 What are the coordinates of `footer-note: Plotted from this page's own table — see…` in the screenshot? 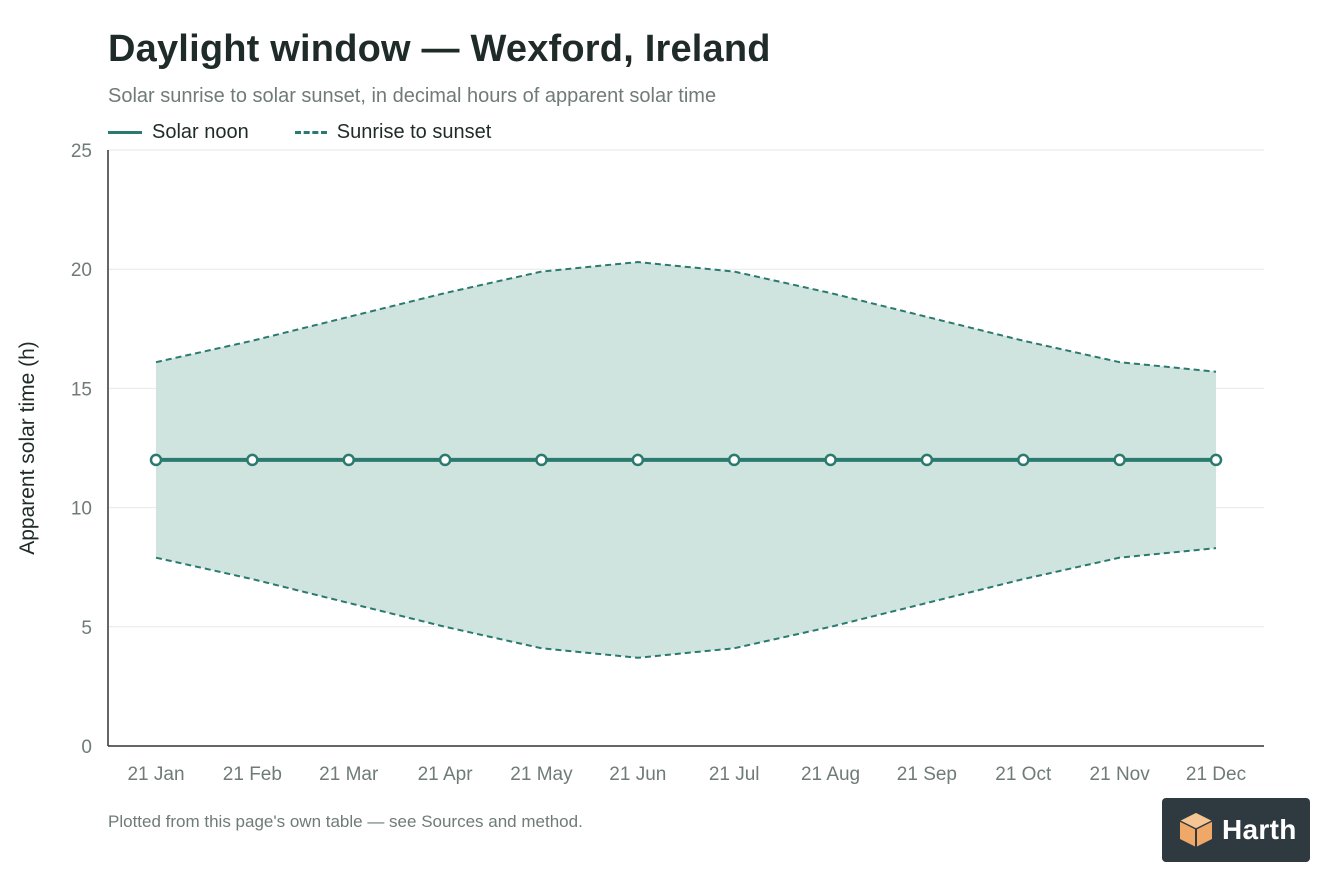 It's located at (345, 821).